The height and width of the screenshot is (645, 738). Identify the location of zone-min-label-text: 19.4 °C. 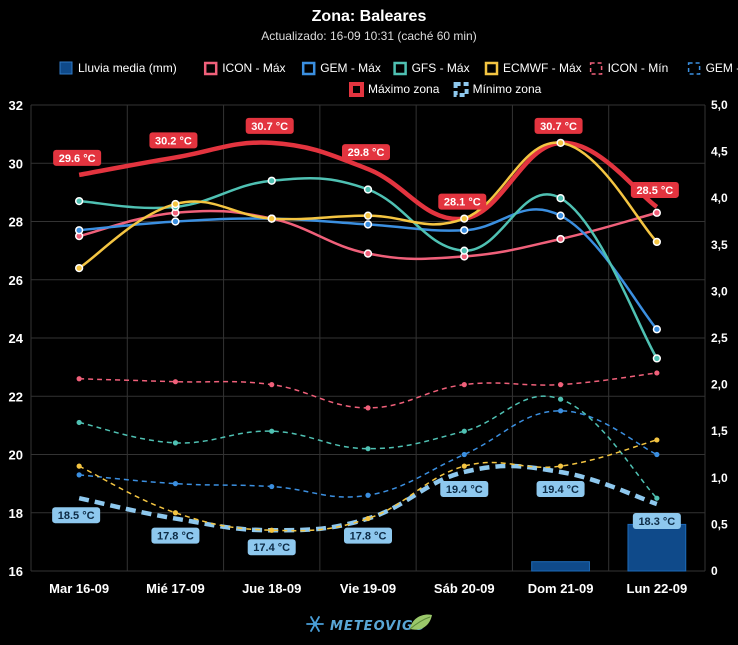
(560, 490).